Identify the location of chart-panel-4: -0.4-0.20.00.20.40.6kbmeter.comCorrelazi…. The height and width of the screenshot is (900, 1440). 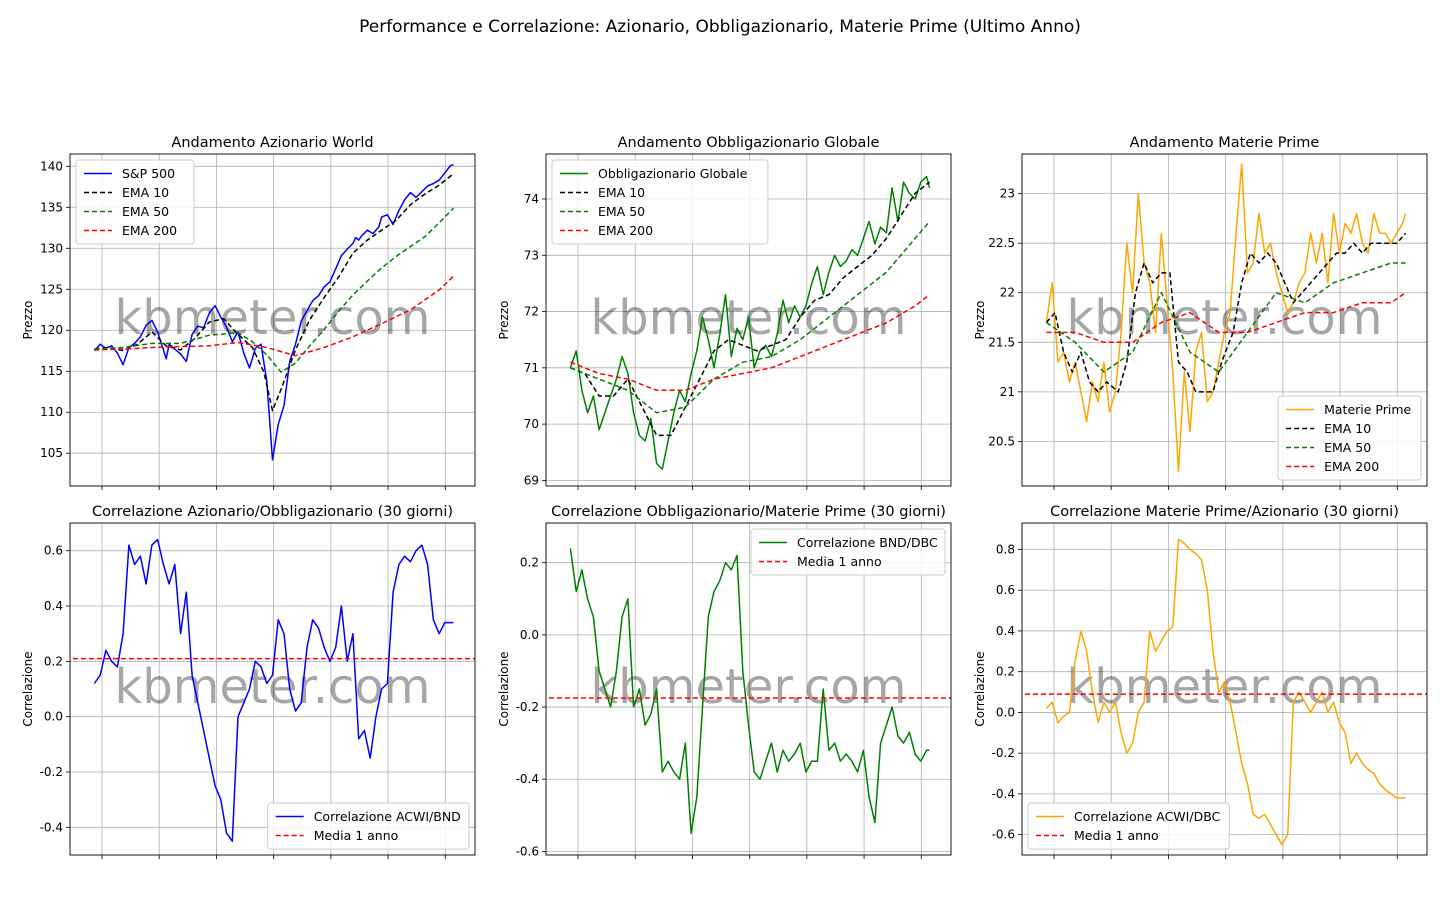
(248, 681).